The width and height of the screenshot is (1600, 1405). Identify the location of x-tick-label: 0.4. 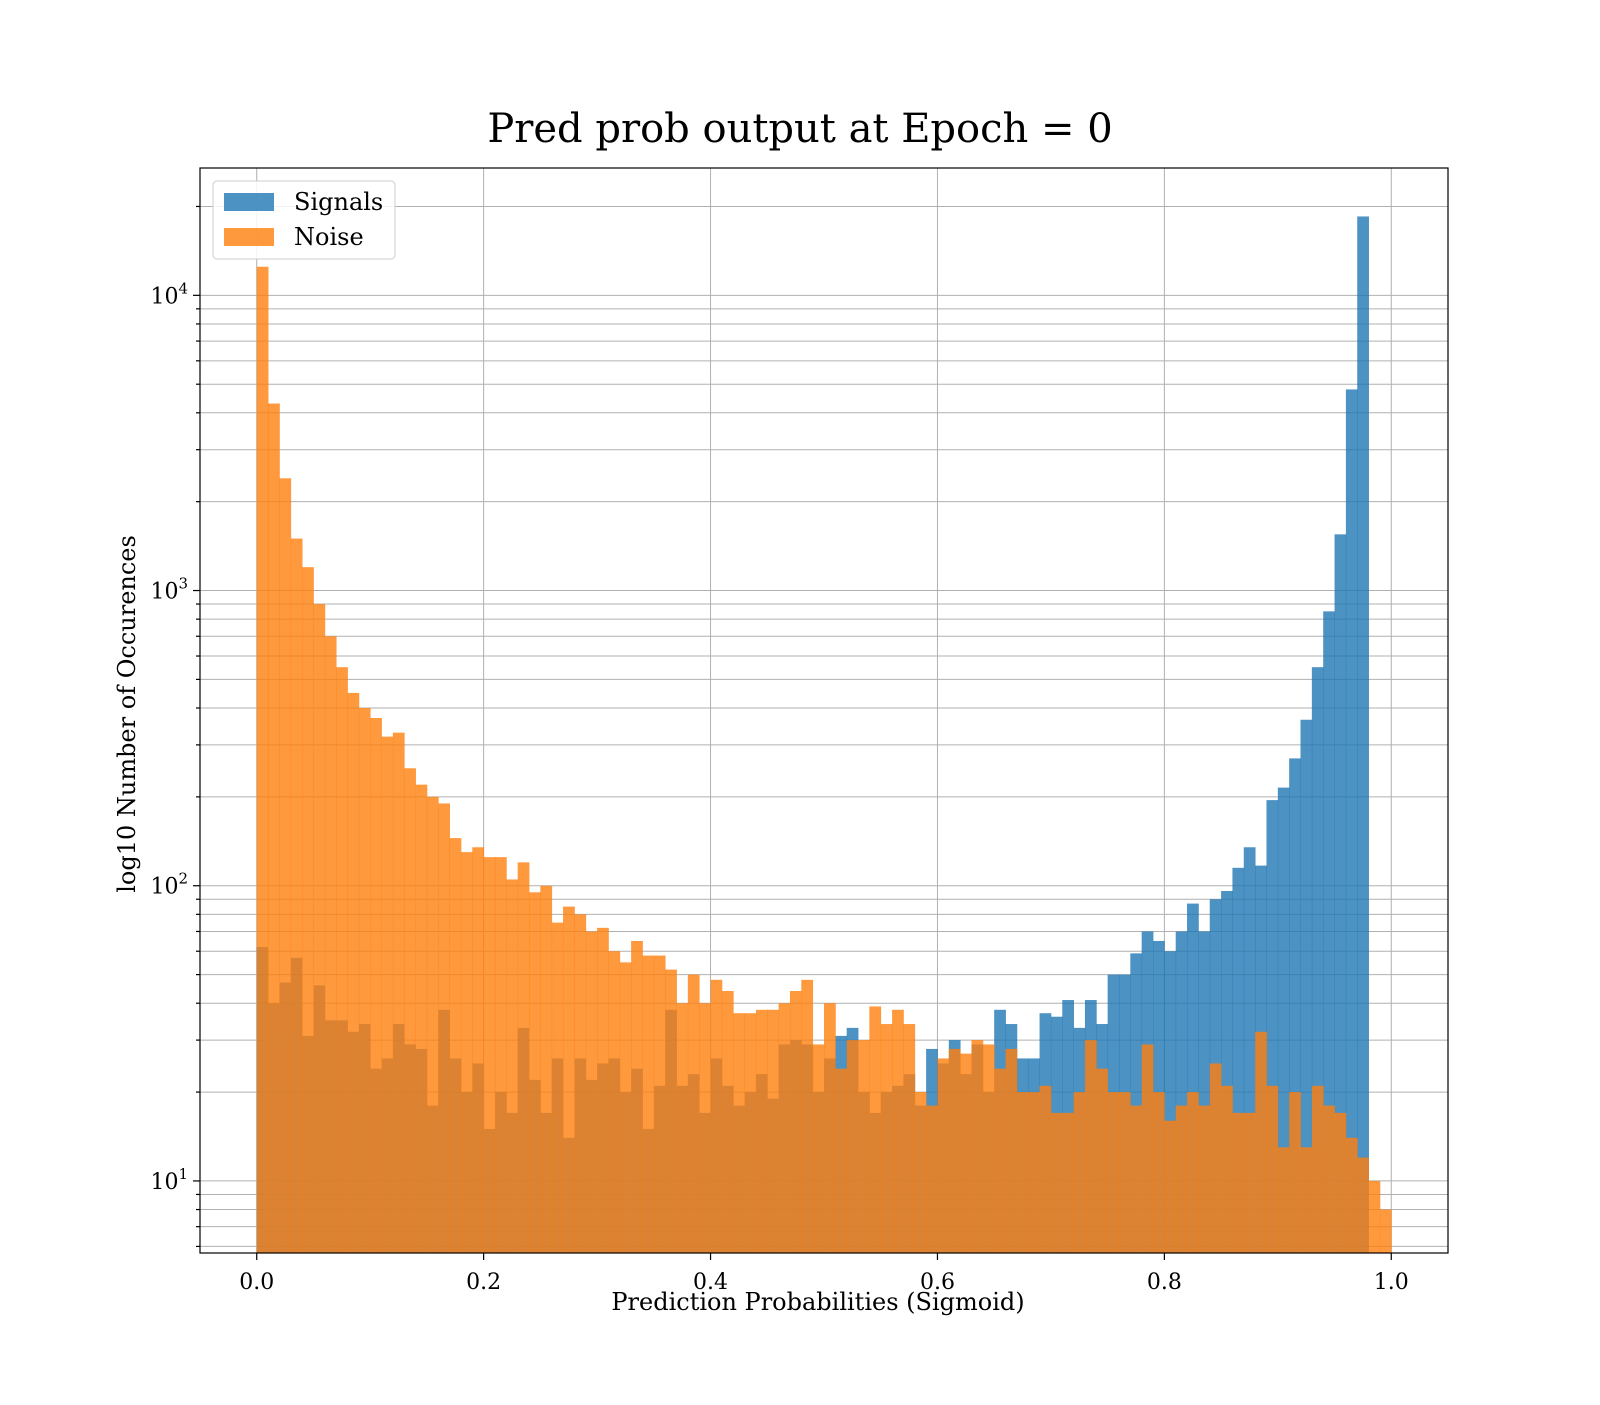
(710, 1282).